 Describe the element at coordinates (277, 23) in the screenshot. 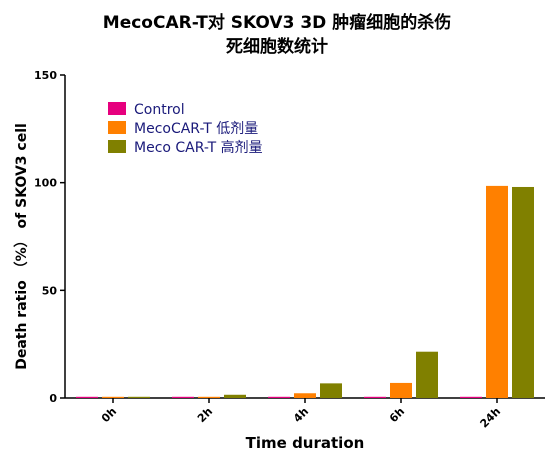

I see `chart-title-line1: MecoCAR-T对 SKOV3 3D 肿瘤细胞的杀伤` at that location.